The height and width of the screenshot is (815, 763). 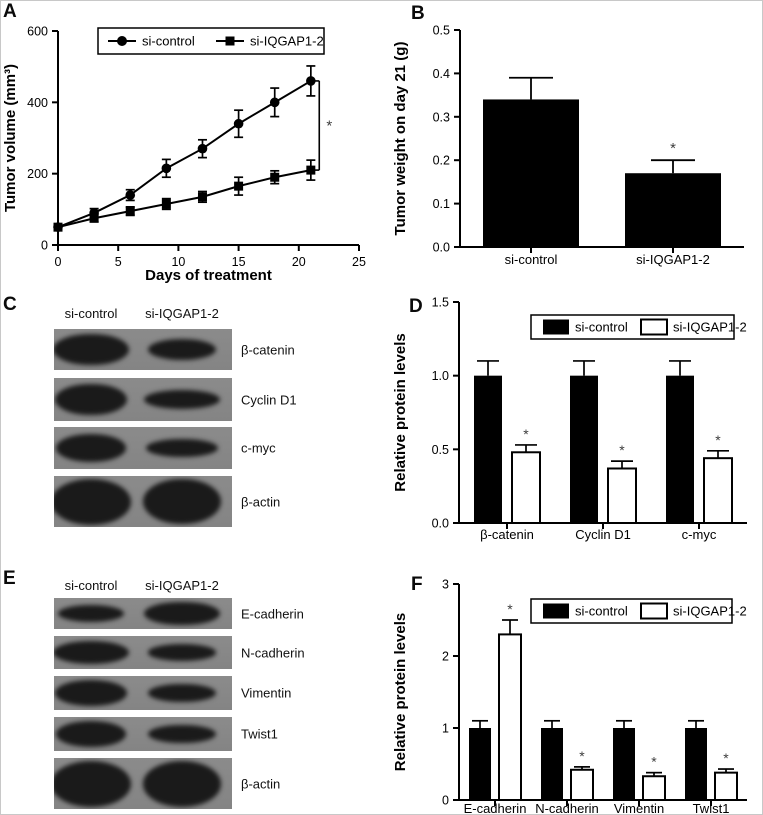 I want to click on category-label: β-catenin, so click(x=507, y=534).